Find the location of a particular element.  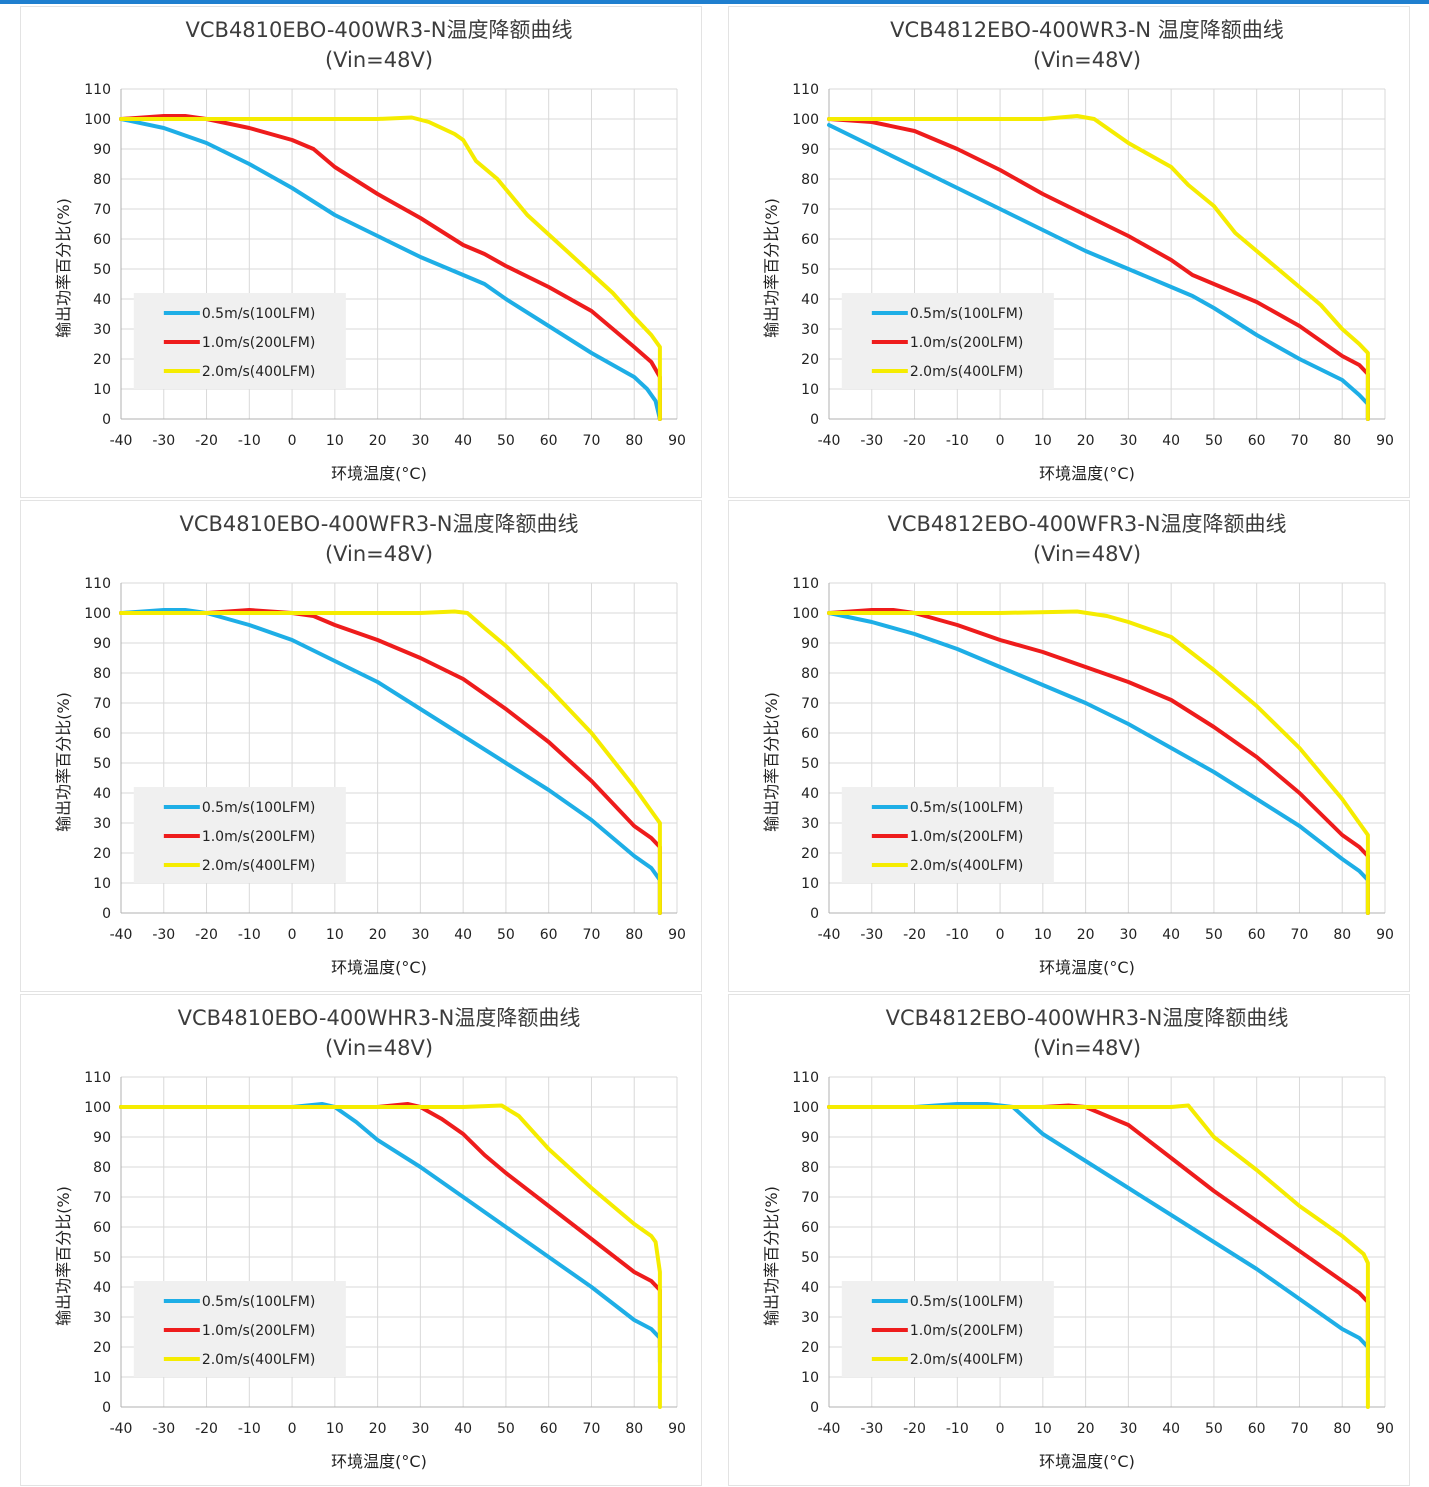

x-tick-label: 20 is located at coordinates (1086, 441).